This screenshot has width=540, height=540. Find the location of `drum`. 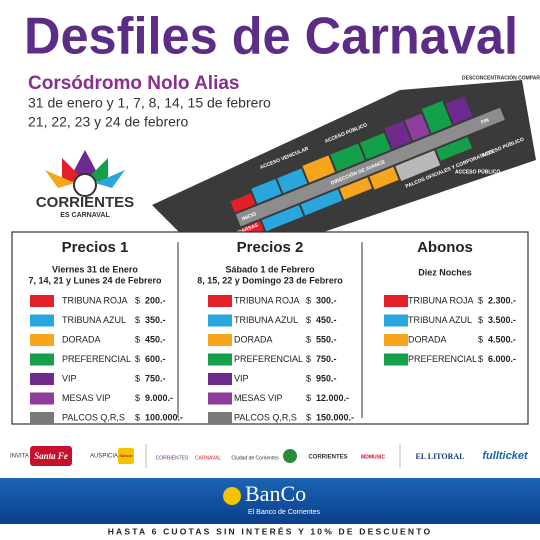

drum is located at coordinates (85, 185).